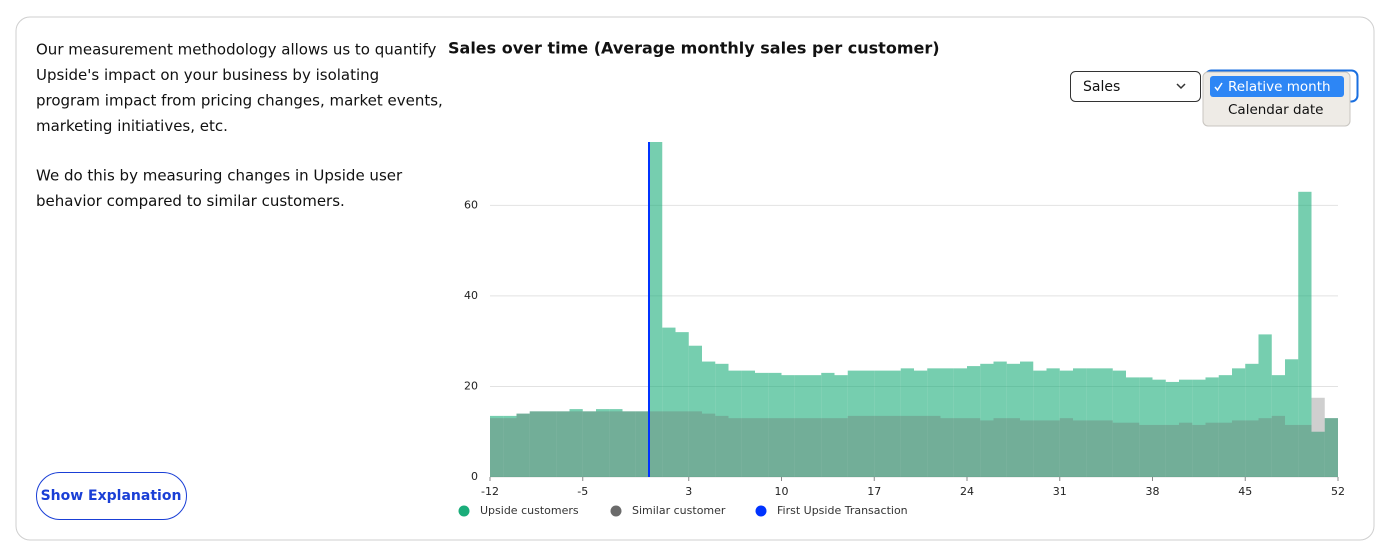 The height and width of the screenshot is (559, 1390). What do you see at coordinates (967, 491) in the screenshot?
I see `x-tick-label: 24` at bounding box center [967, 491].